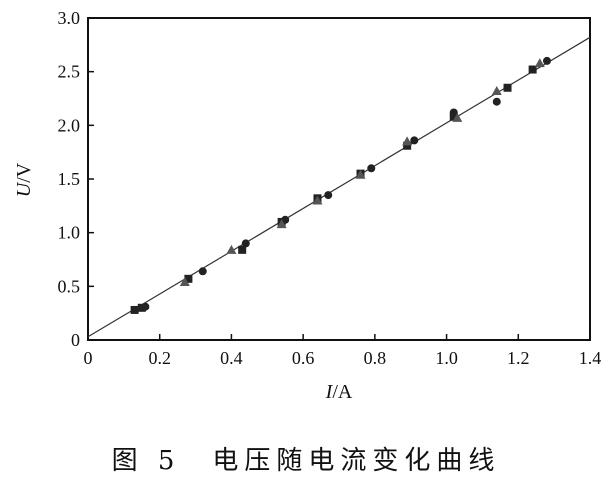 Image resolution: width=612 pixels, height=489 pixels. What do you see at coordinates (24, 179) in the screenshot?
I see `y-axis-label: U/V` at bounding box center [24, 179].